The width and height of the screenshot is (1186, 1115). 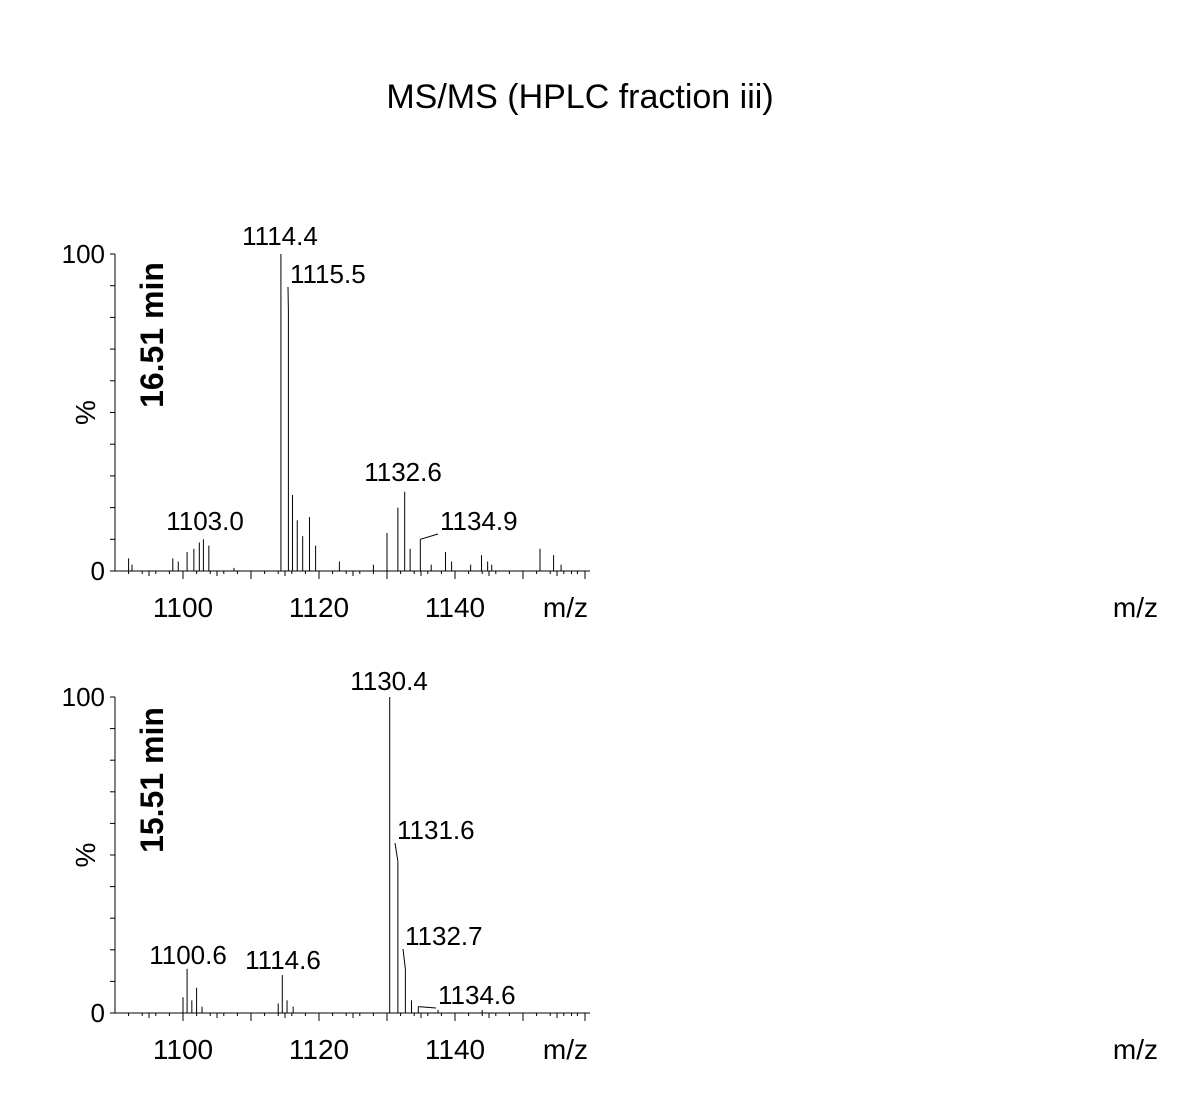 I want to click on peak-label: 1130.4, so click(x=389, y=683).